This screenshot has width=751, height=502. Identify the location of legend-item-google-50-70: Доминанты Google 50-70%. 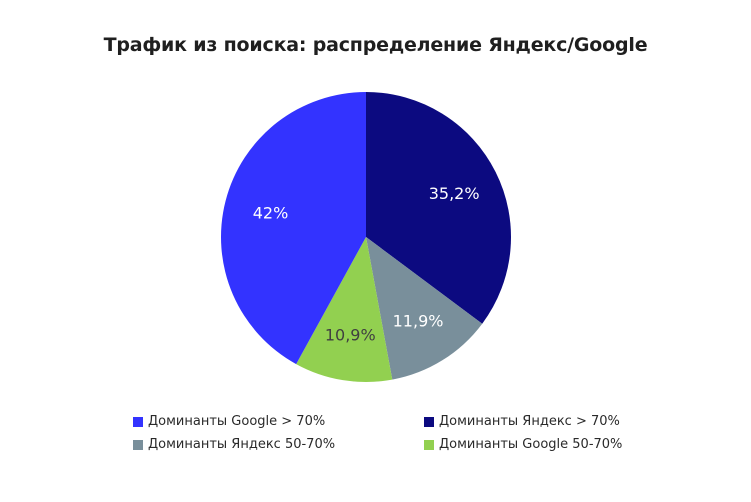
(523, 444).